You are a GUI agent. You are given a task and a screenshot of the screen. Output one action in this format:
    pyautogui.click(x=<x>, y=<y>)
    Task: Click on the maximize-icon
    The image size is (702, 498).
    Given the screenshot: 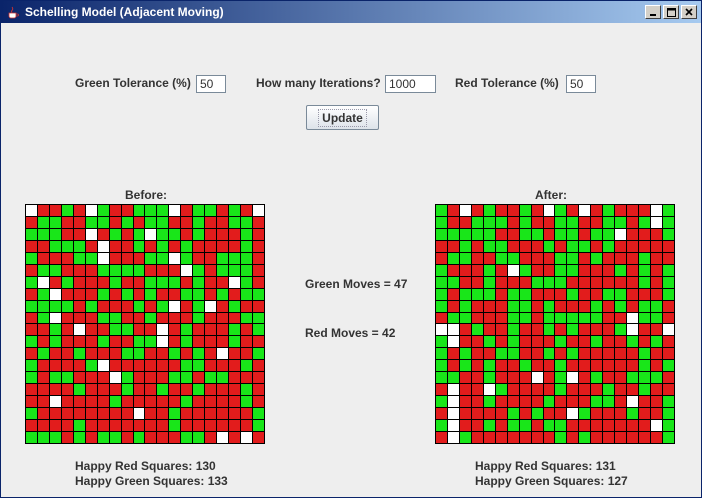 What is the action you would take?
    pyautogui.click(x=671, y=12)
    